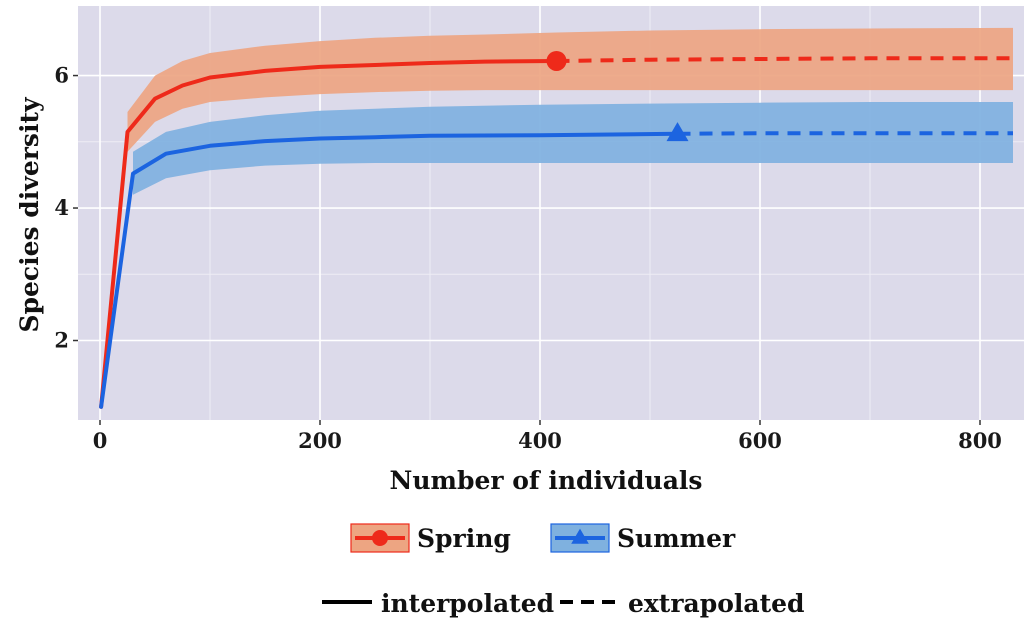 The width and height of the screenshot is (1024, 619). Describe the element at coordinates (580, 536) in the screenshot. I see `summer-legend-marker` at that location.